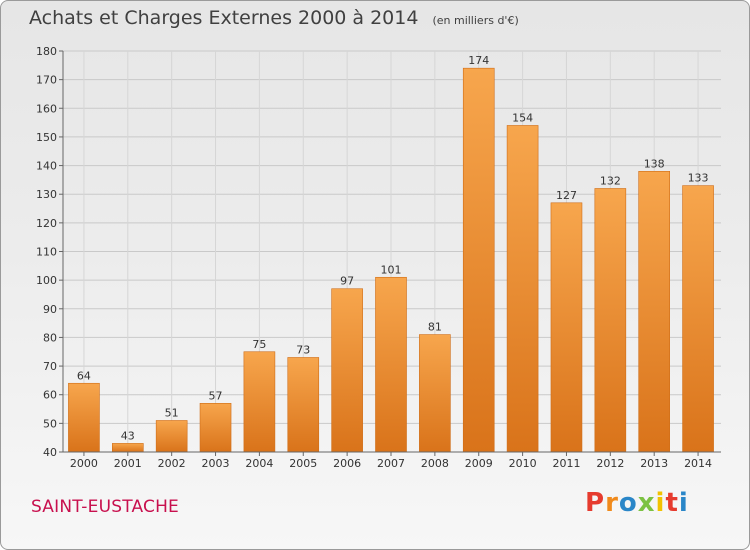 This screenshot has height=550, width=750. What do you see at coordinates (224, 18) in the screenshot?
I see `chart-title-text: Achats et Charges Externes 2000 à 2014` at bounding box center [224, 18].